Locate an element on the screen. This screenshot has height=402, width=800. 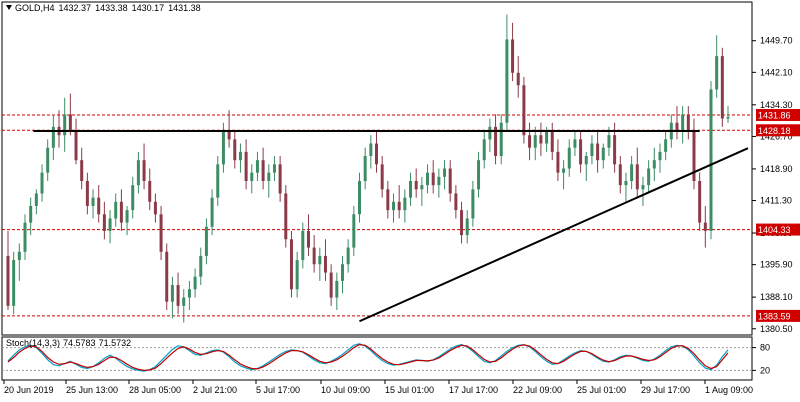
indicator-pane-frame is located at coordinates (377, 358).